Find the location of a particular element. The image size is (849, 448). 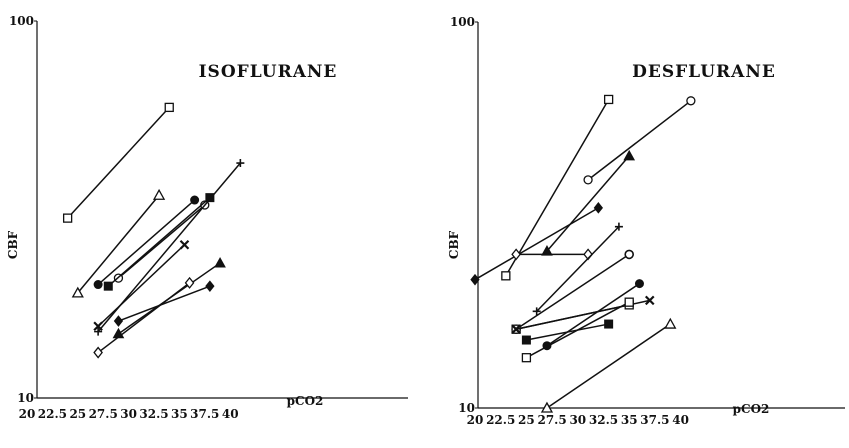

chart-title: ISOFLURANE is located at coordinates (268, 72).